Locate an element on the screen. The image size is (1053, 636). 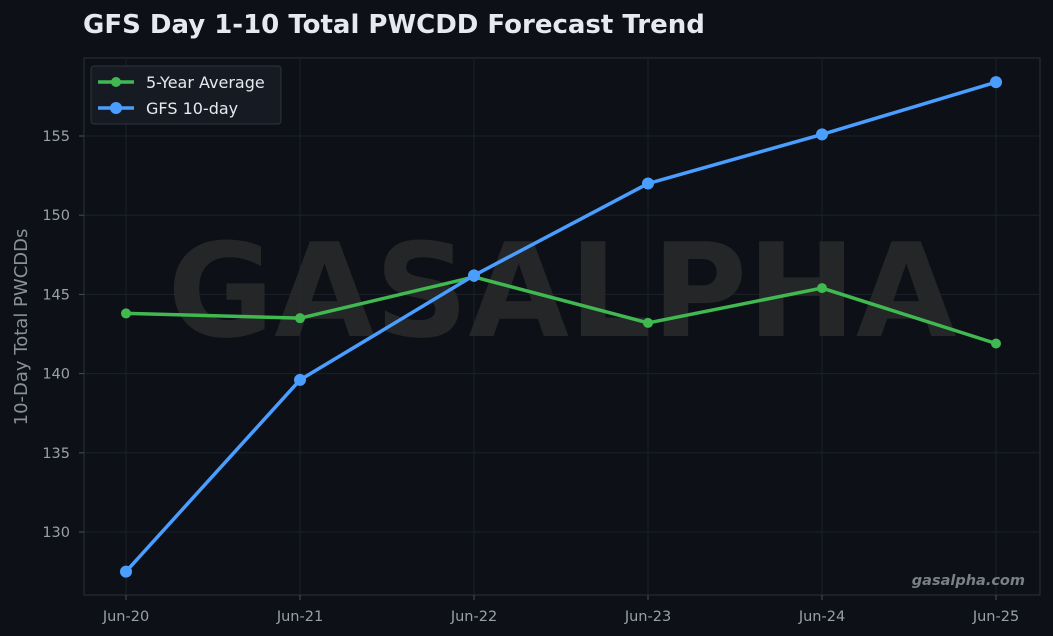
y-tick-label: 155 is located at coordinates (56, 137).